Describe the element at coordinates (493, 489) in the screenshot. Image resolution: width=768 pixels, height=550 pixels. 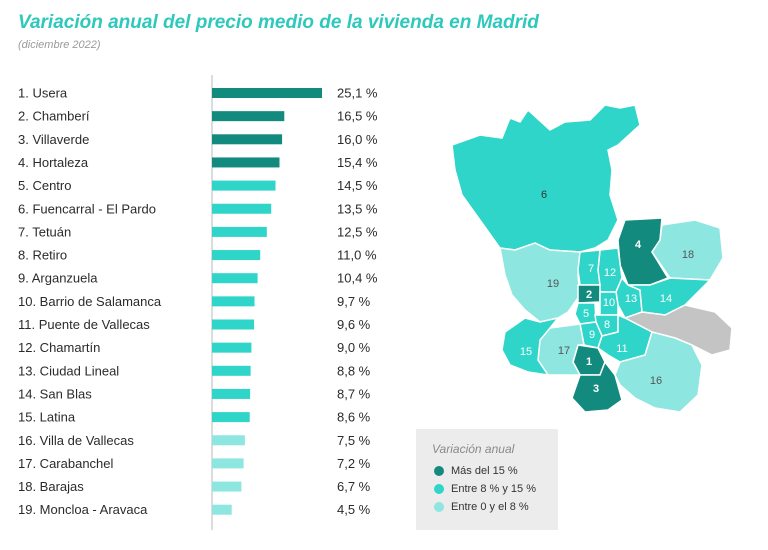
I see `legend-label-medium: Entre 8 % y 15 %` at that location.